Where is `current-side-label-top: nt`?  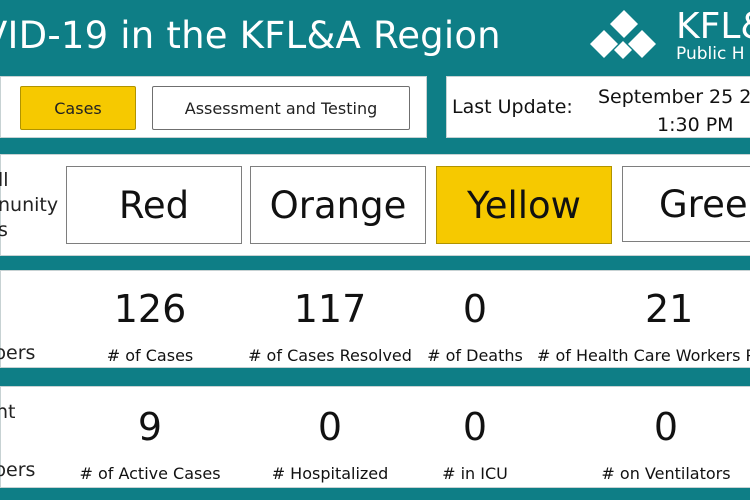
current-side-label-top: nt is located at coordinates (8, 412).